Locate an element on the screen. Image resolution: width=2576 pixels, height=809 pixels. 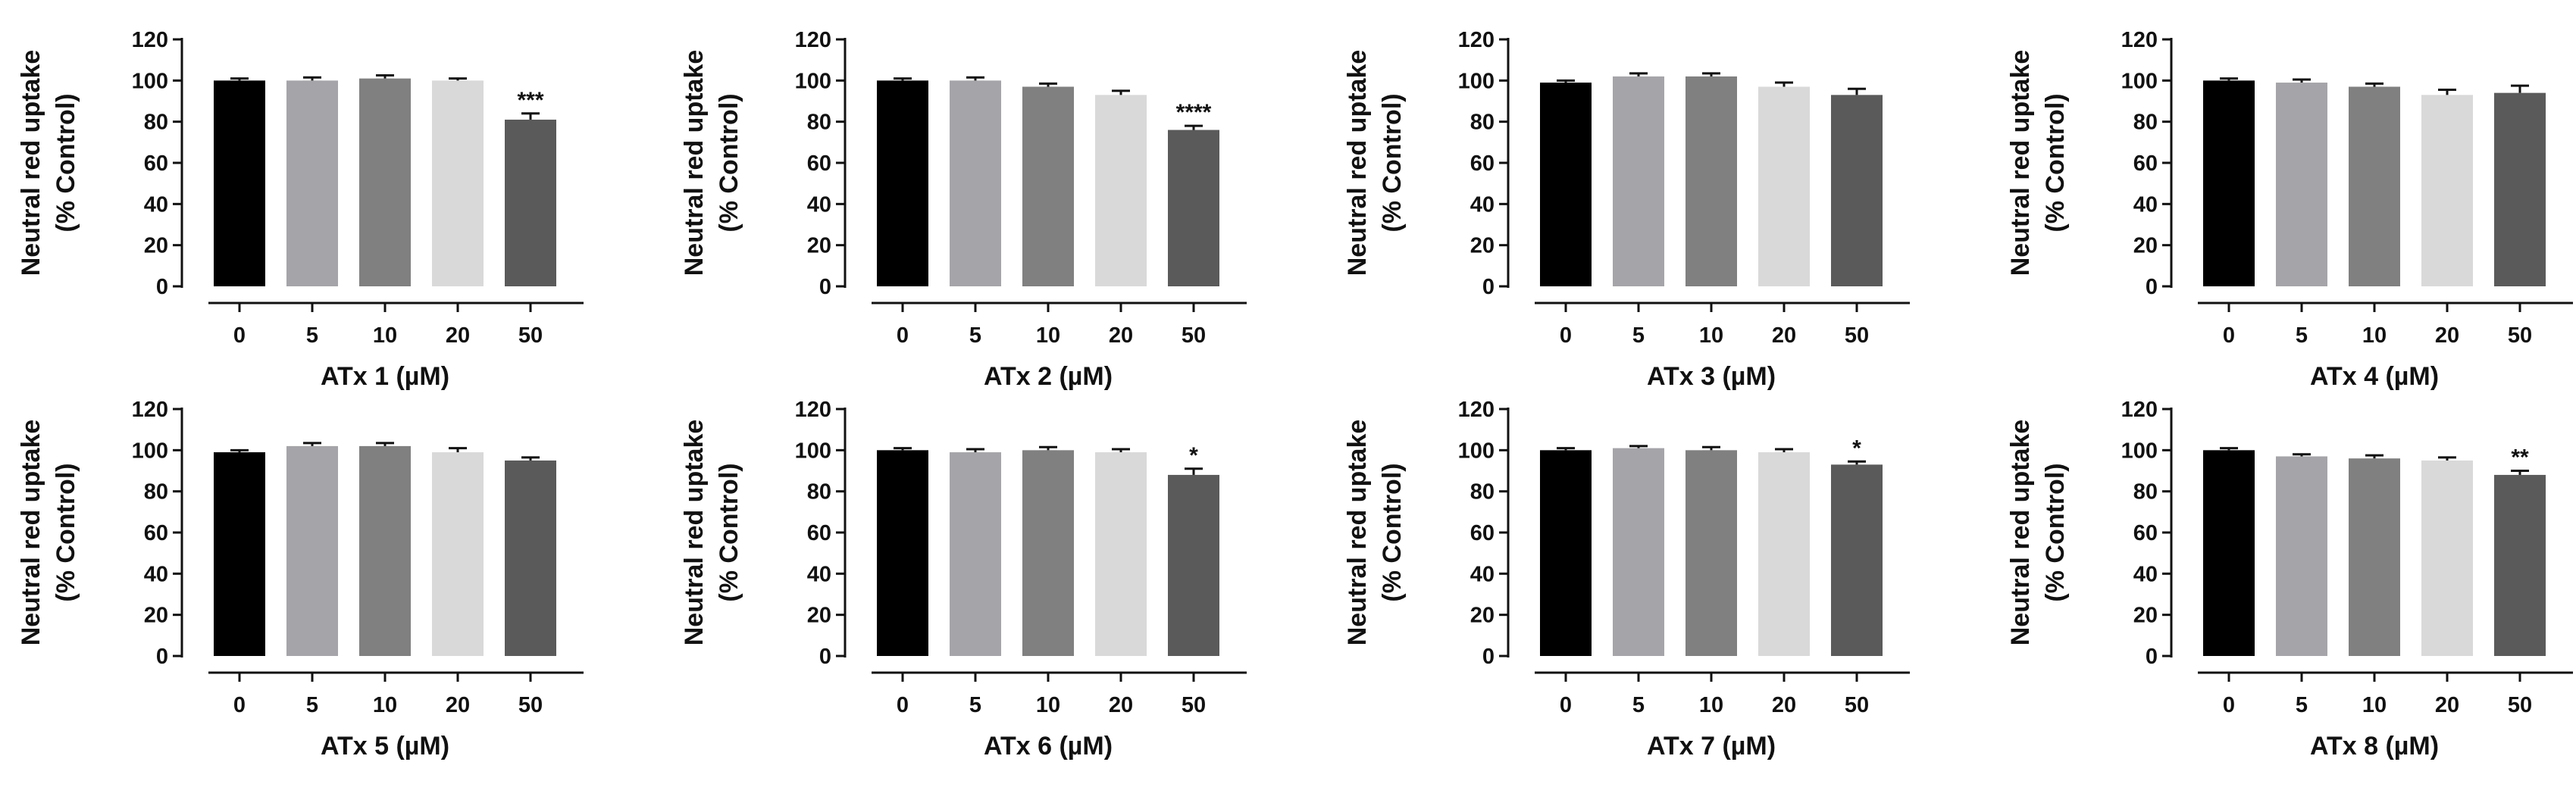
x-axis-title: ATx 4 (µM) is located at coordinates (2374, 376).